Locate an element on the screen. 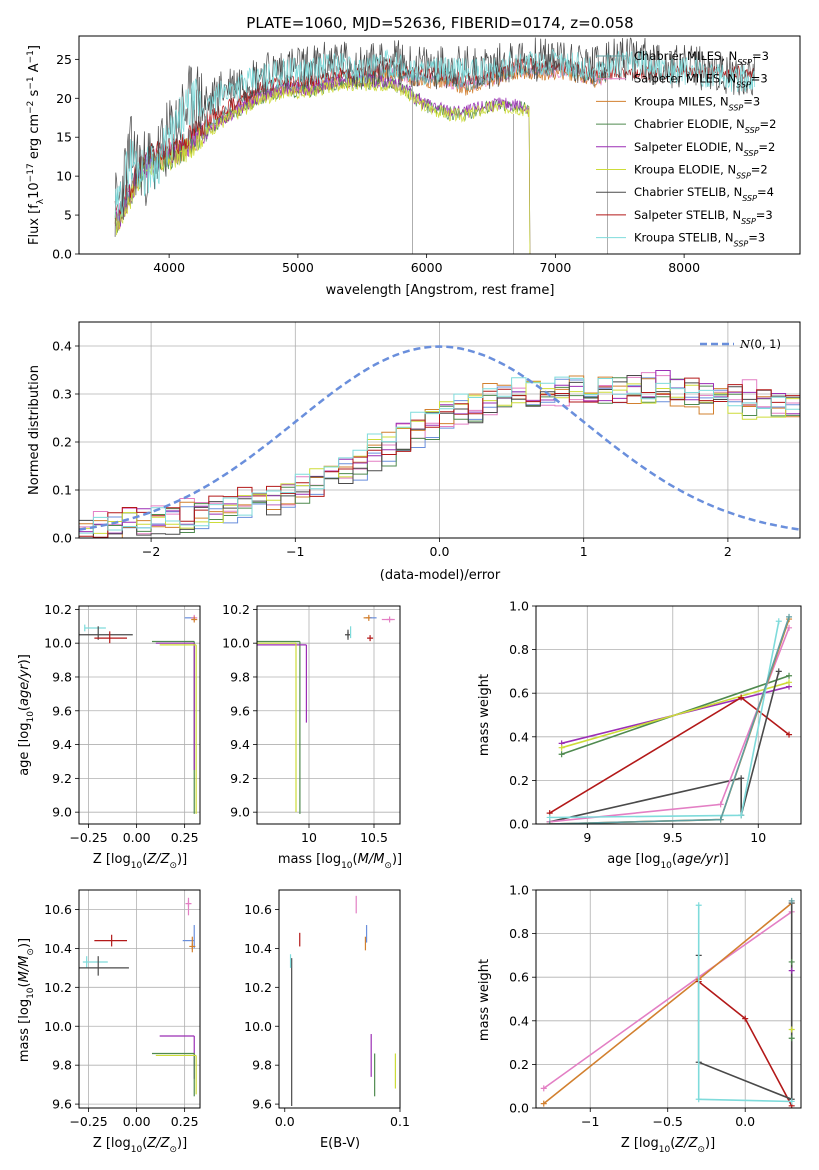 The height and width of the screenshot is (1170, 819). y-tick-label: 15 is located at coordinates (64, 137).